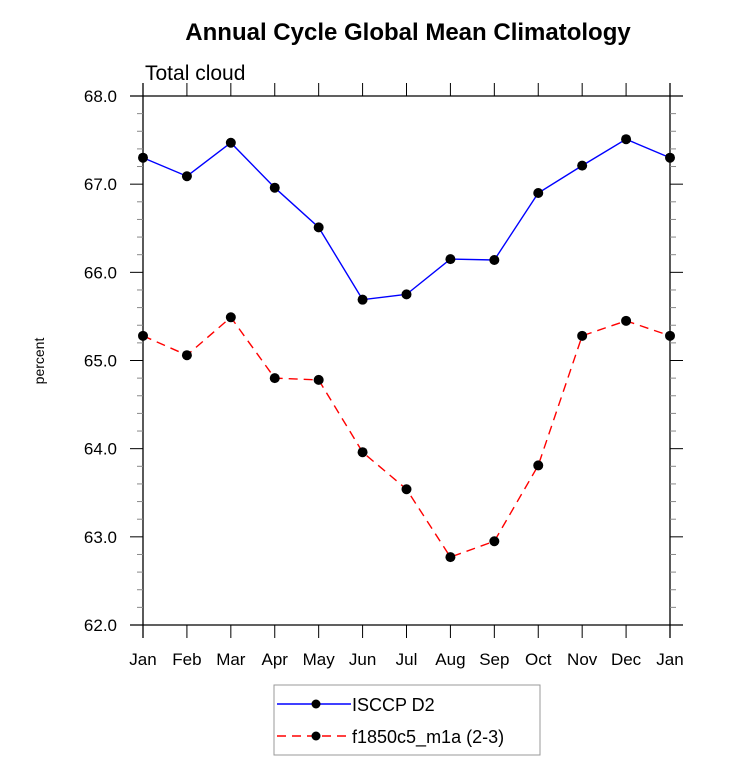 The height and width of the screenshot is (777, 733). What do you see at coordinates (100, 537) in the screenshot?
I see `y-tick-label: 63.0` at bounding box center [100, 537].